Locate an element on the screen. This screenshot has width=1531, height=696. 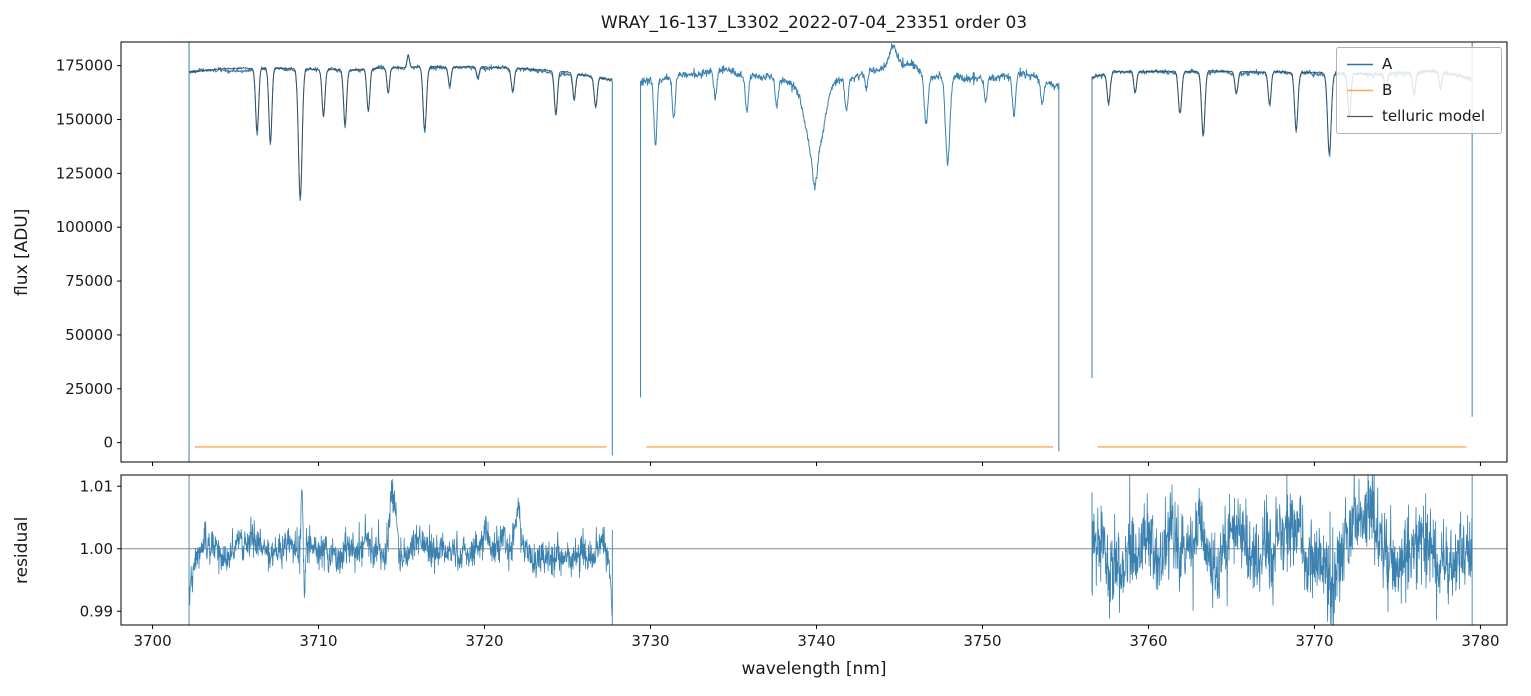
x-tick-label: 3710 is located at coordinates (318, 641).